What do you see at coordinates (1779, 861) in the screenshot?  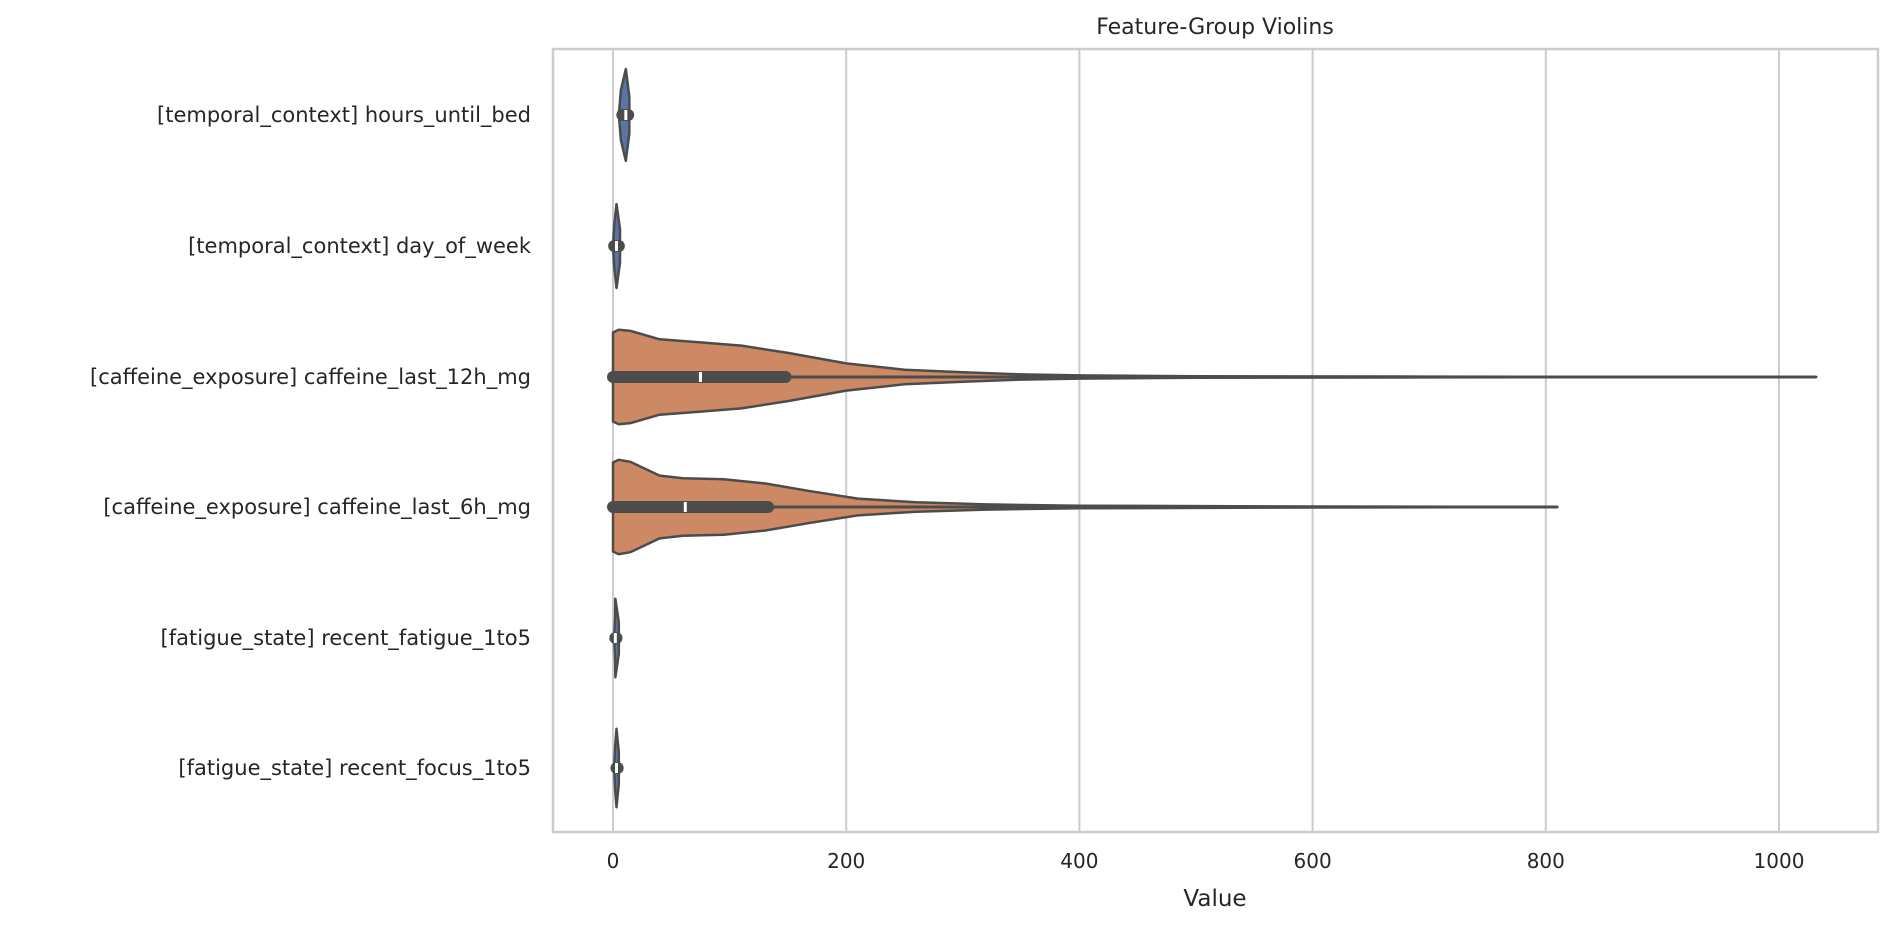 I see `x-tick-label: 1000` at bounding box center [1779, 861].